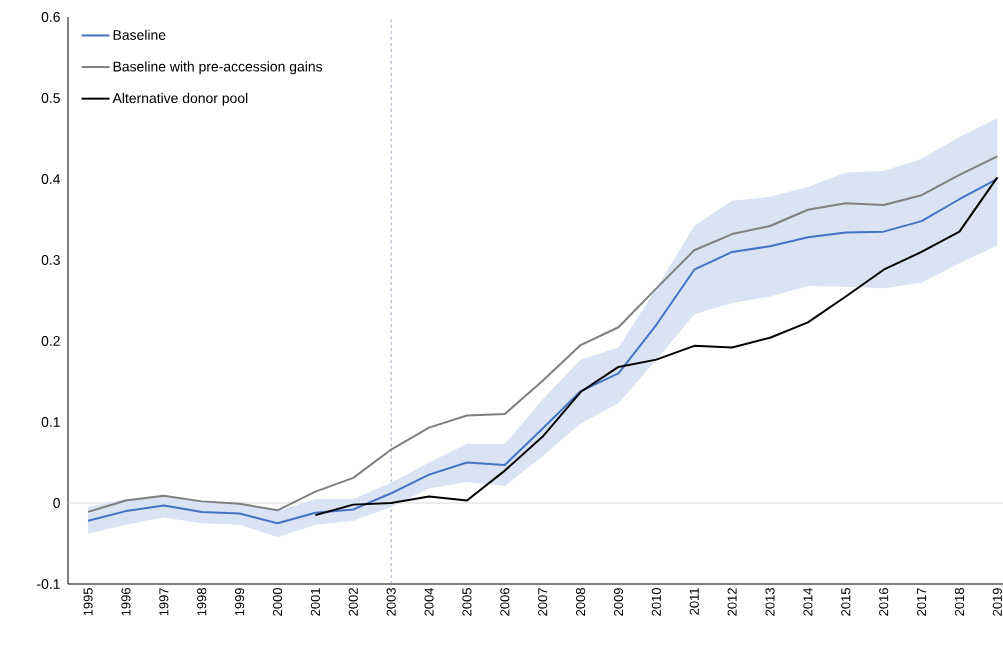 The width and height of the screenshot is (1003, 647). Describe the element at coordinates (959, 602) in the screenshot. I see `x-tick-label: 2018` at that location.